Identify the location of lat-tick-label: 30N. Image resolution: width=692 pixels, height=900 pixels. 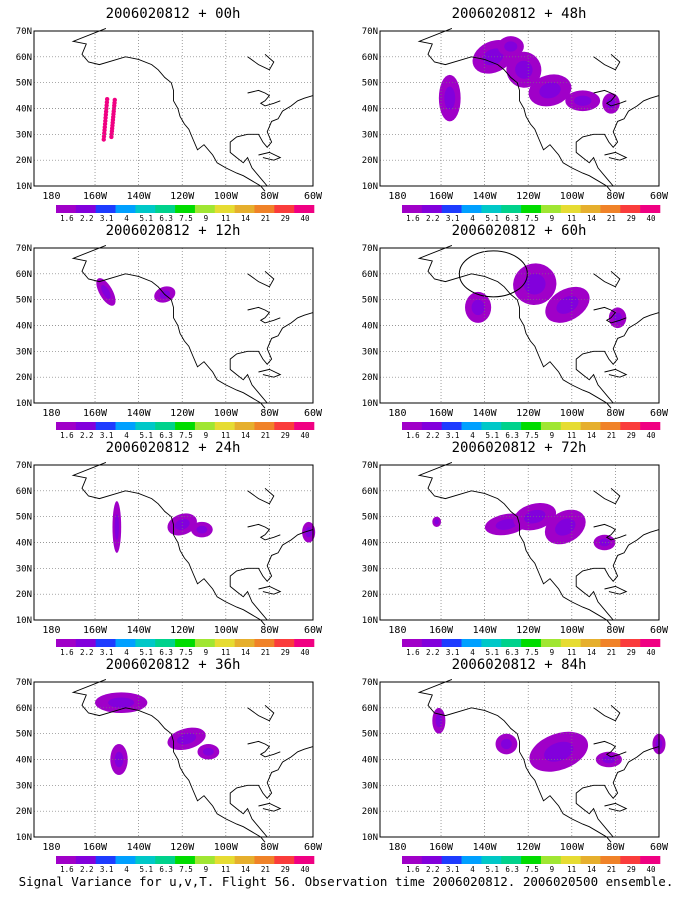
(24, 135).